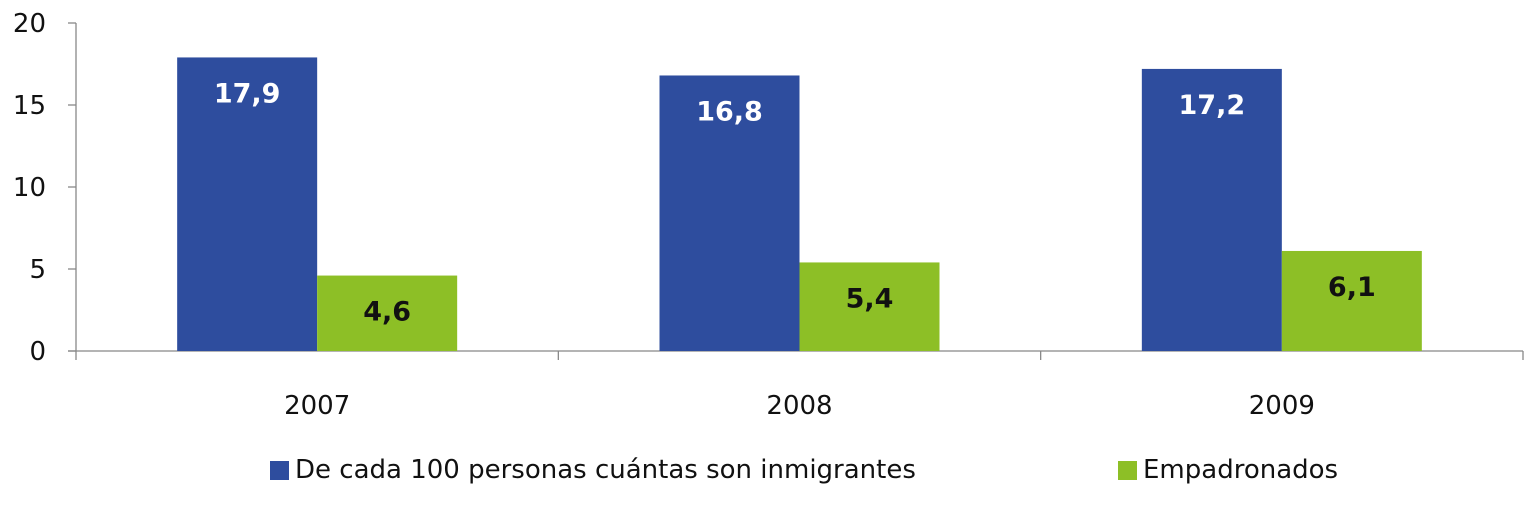 The height and width of the screenshot is (515, 1527). I want to click on y-tick-label: 0, so click(37, 352).